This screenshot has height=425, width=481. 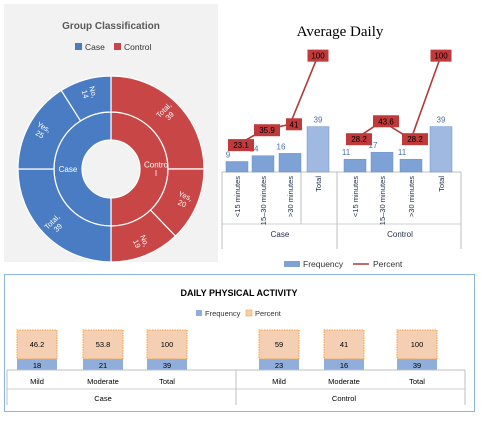 I want to click on inner-label-control: Contro l, so click(x=156, y=169).